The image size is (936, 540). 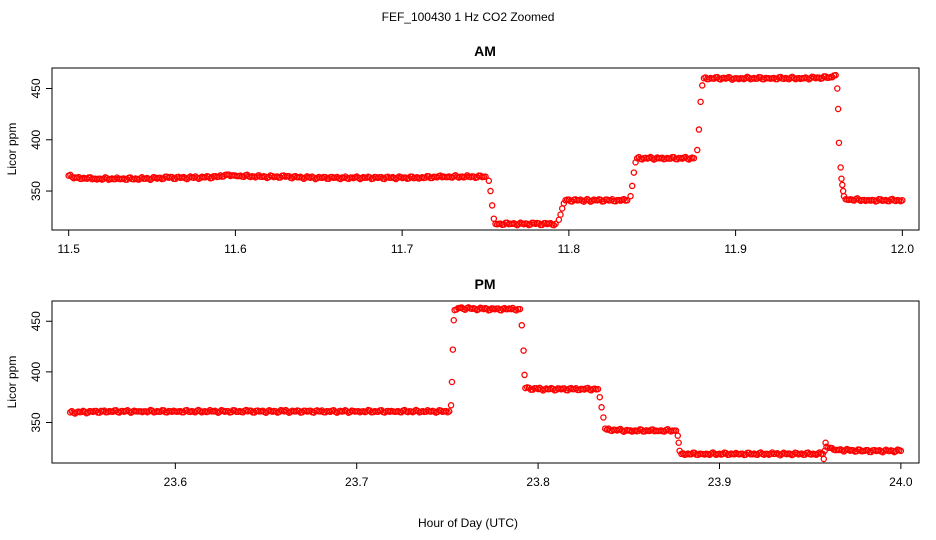 I want to click on panel-am-y-label: Licor ppm, so click(x=12, y=149).